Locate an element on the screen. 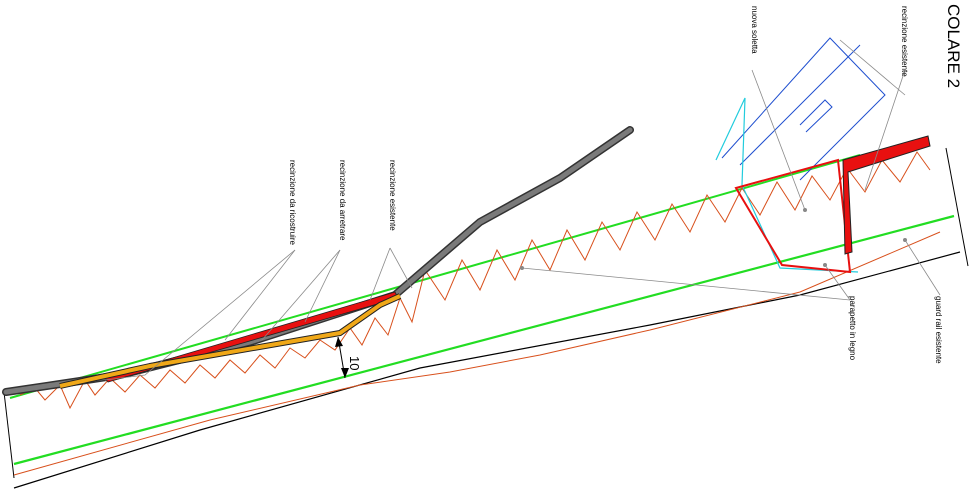 The image size is (976, 493). dimension-value: 10 is located at coordinates (354, 363).